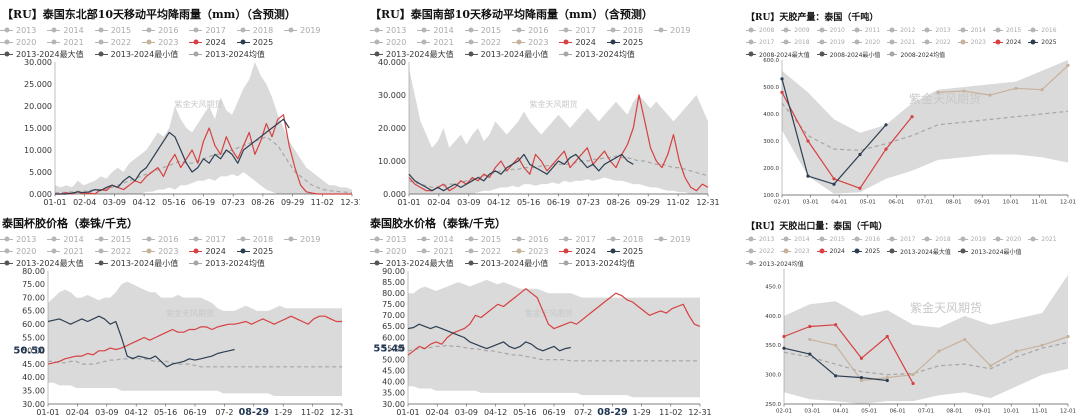 This screenshot has height=418, width=1080. I want to click on legend-item: 2008-2024均值, so click(916, 54).